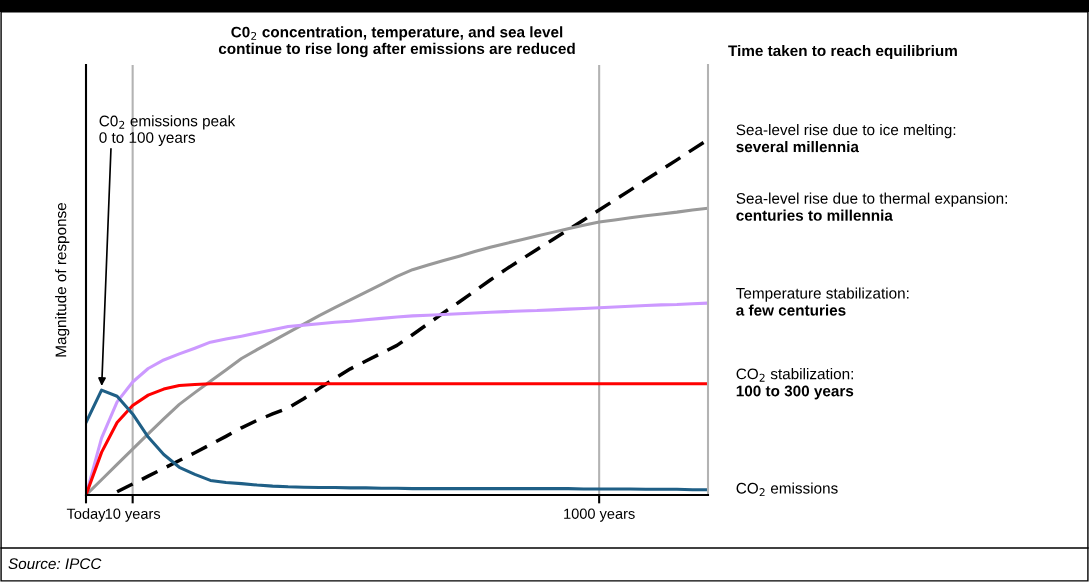 This screenshot has width=1089, height=582. What do you see at coordinates (133, 515) in the screenshot?
I see `x-tick-label: 10 years` at bounding box center [133, 515].